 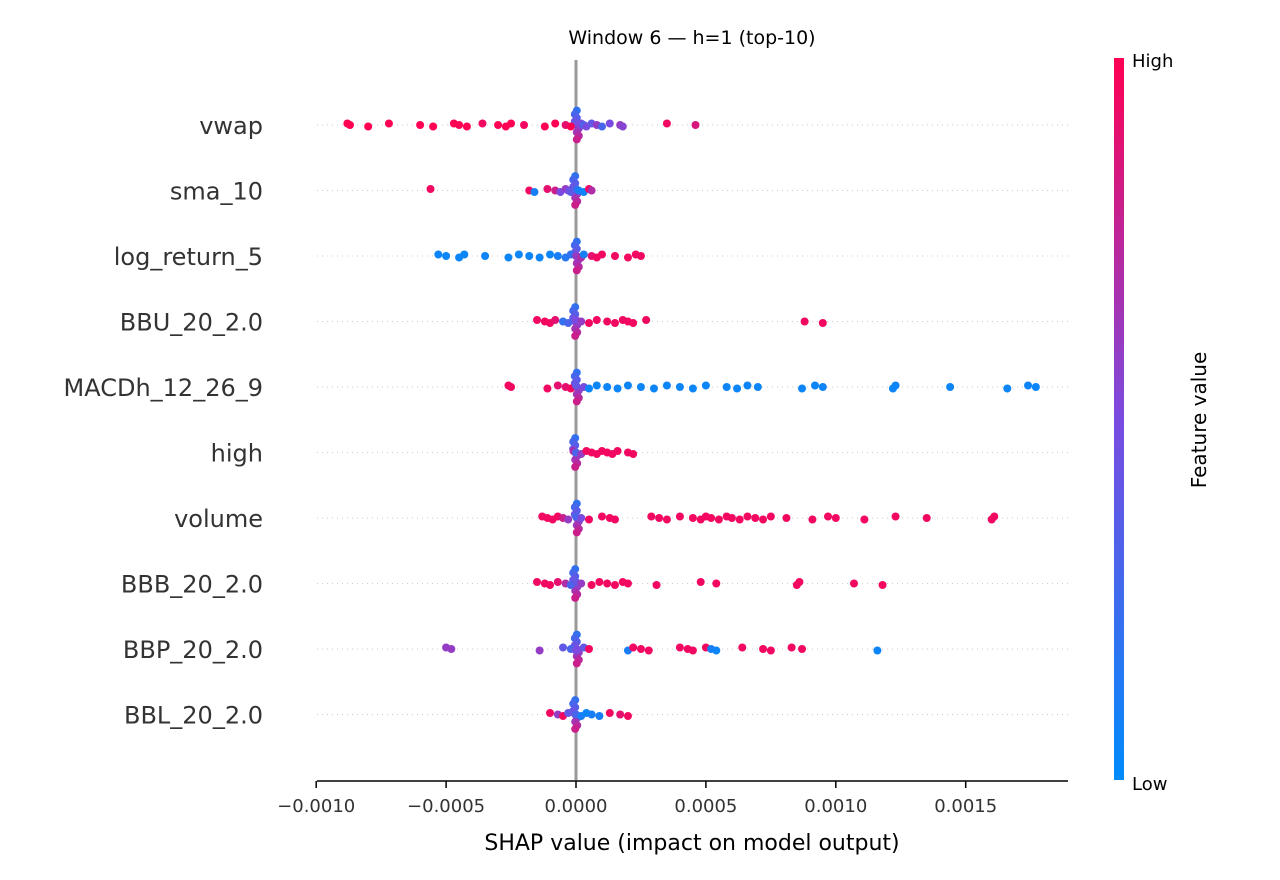 What do you see at coordinates (576, 139) in the screenshot?
I see `point-vwap-stack` at bounding box center [576, 139].